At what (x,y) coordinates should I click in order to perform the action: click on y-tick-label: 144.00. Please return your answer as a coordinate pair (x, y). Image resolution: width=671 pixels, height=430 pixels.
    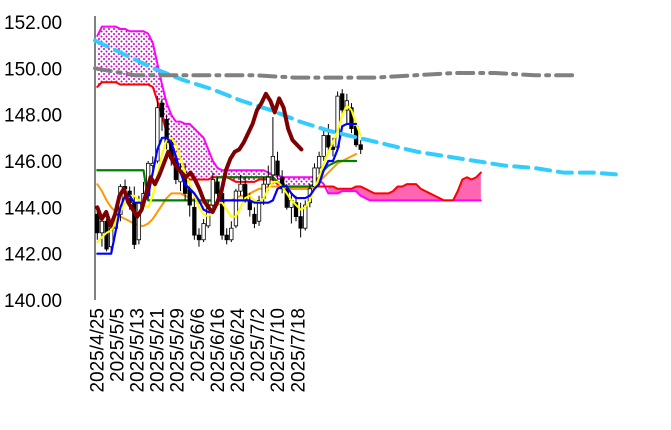
    Looking at the image, I should click on (33, 208).